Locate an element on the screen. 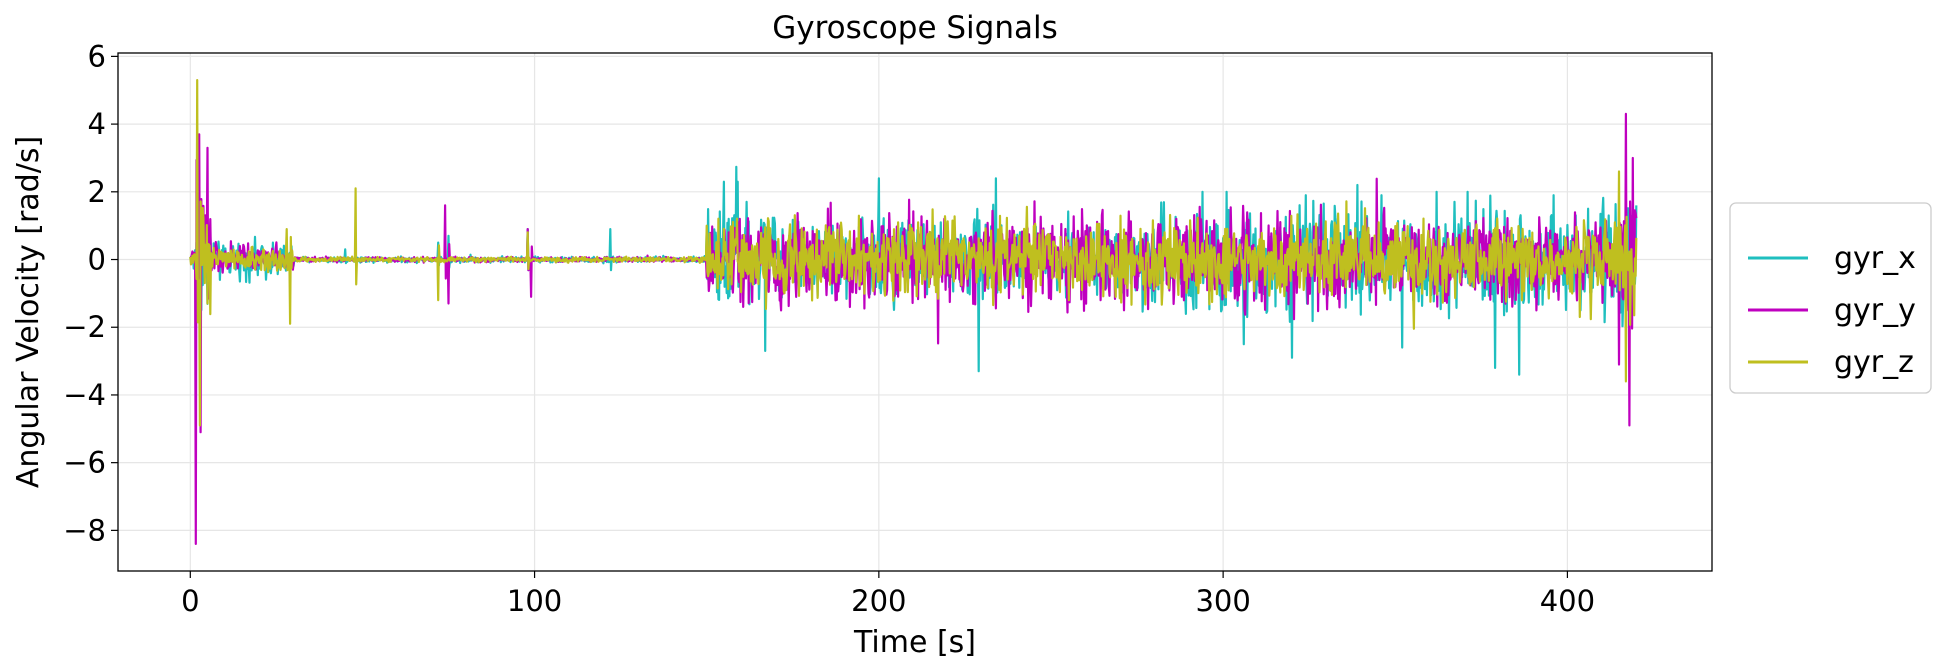 This screenshot has height=668, width=1942. y-tick-label: 4 is located at coordinates (97, 124).